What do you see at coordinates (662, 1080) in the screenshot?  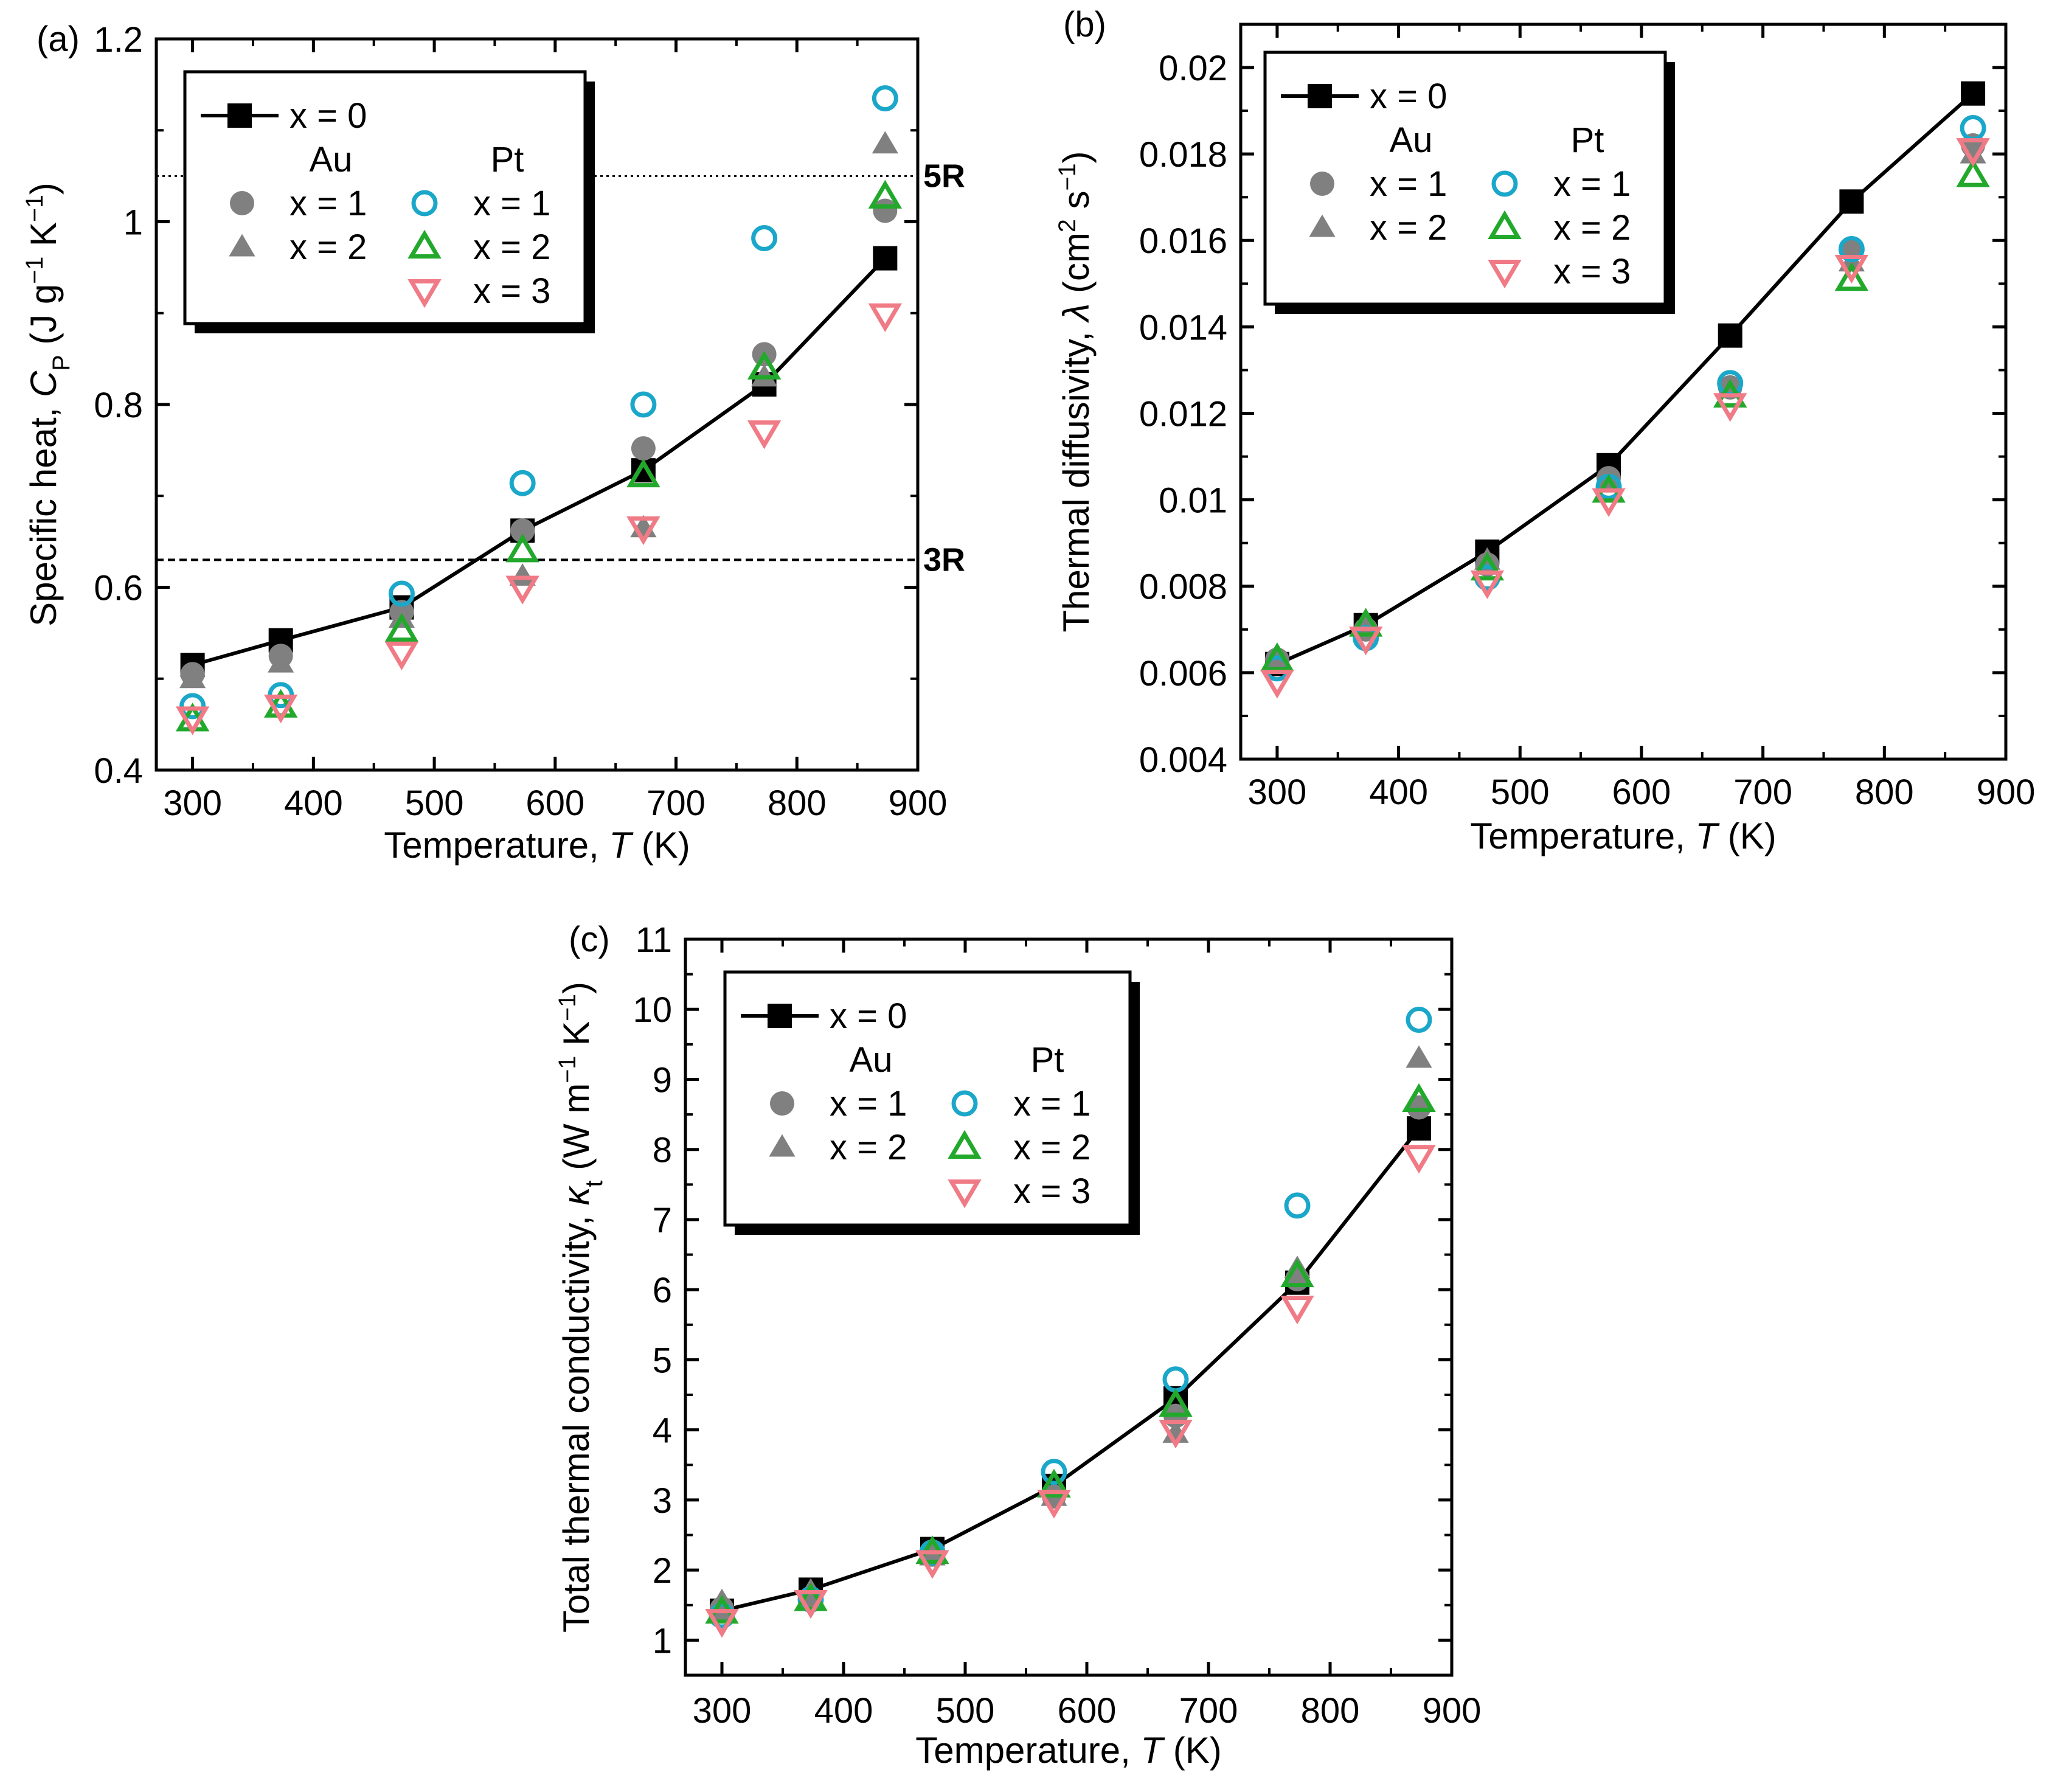 I see `y-tick-label: 9` at bounding box center [662, 1080].